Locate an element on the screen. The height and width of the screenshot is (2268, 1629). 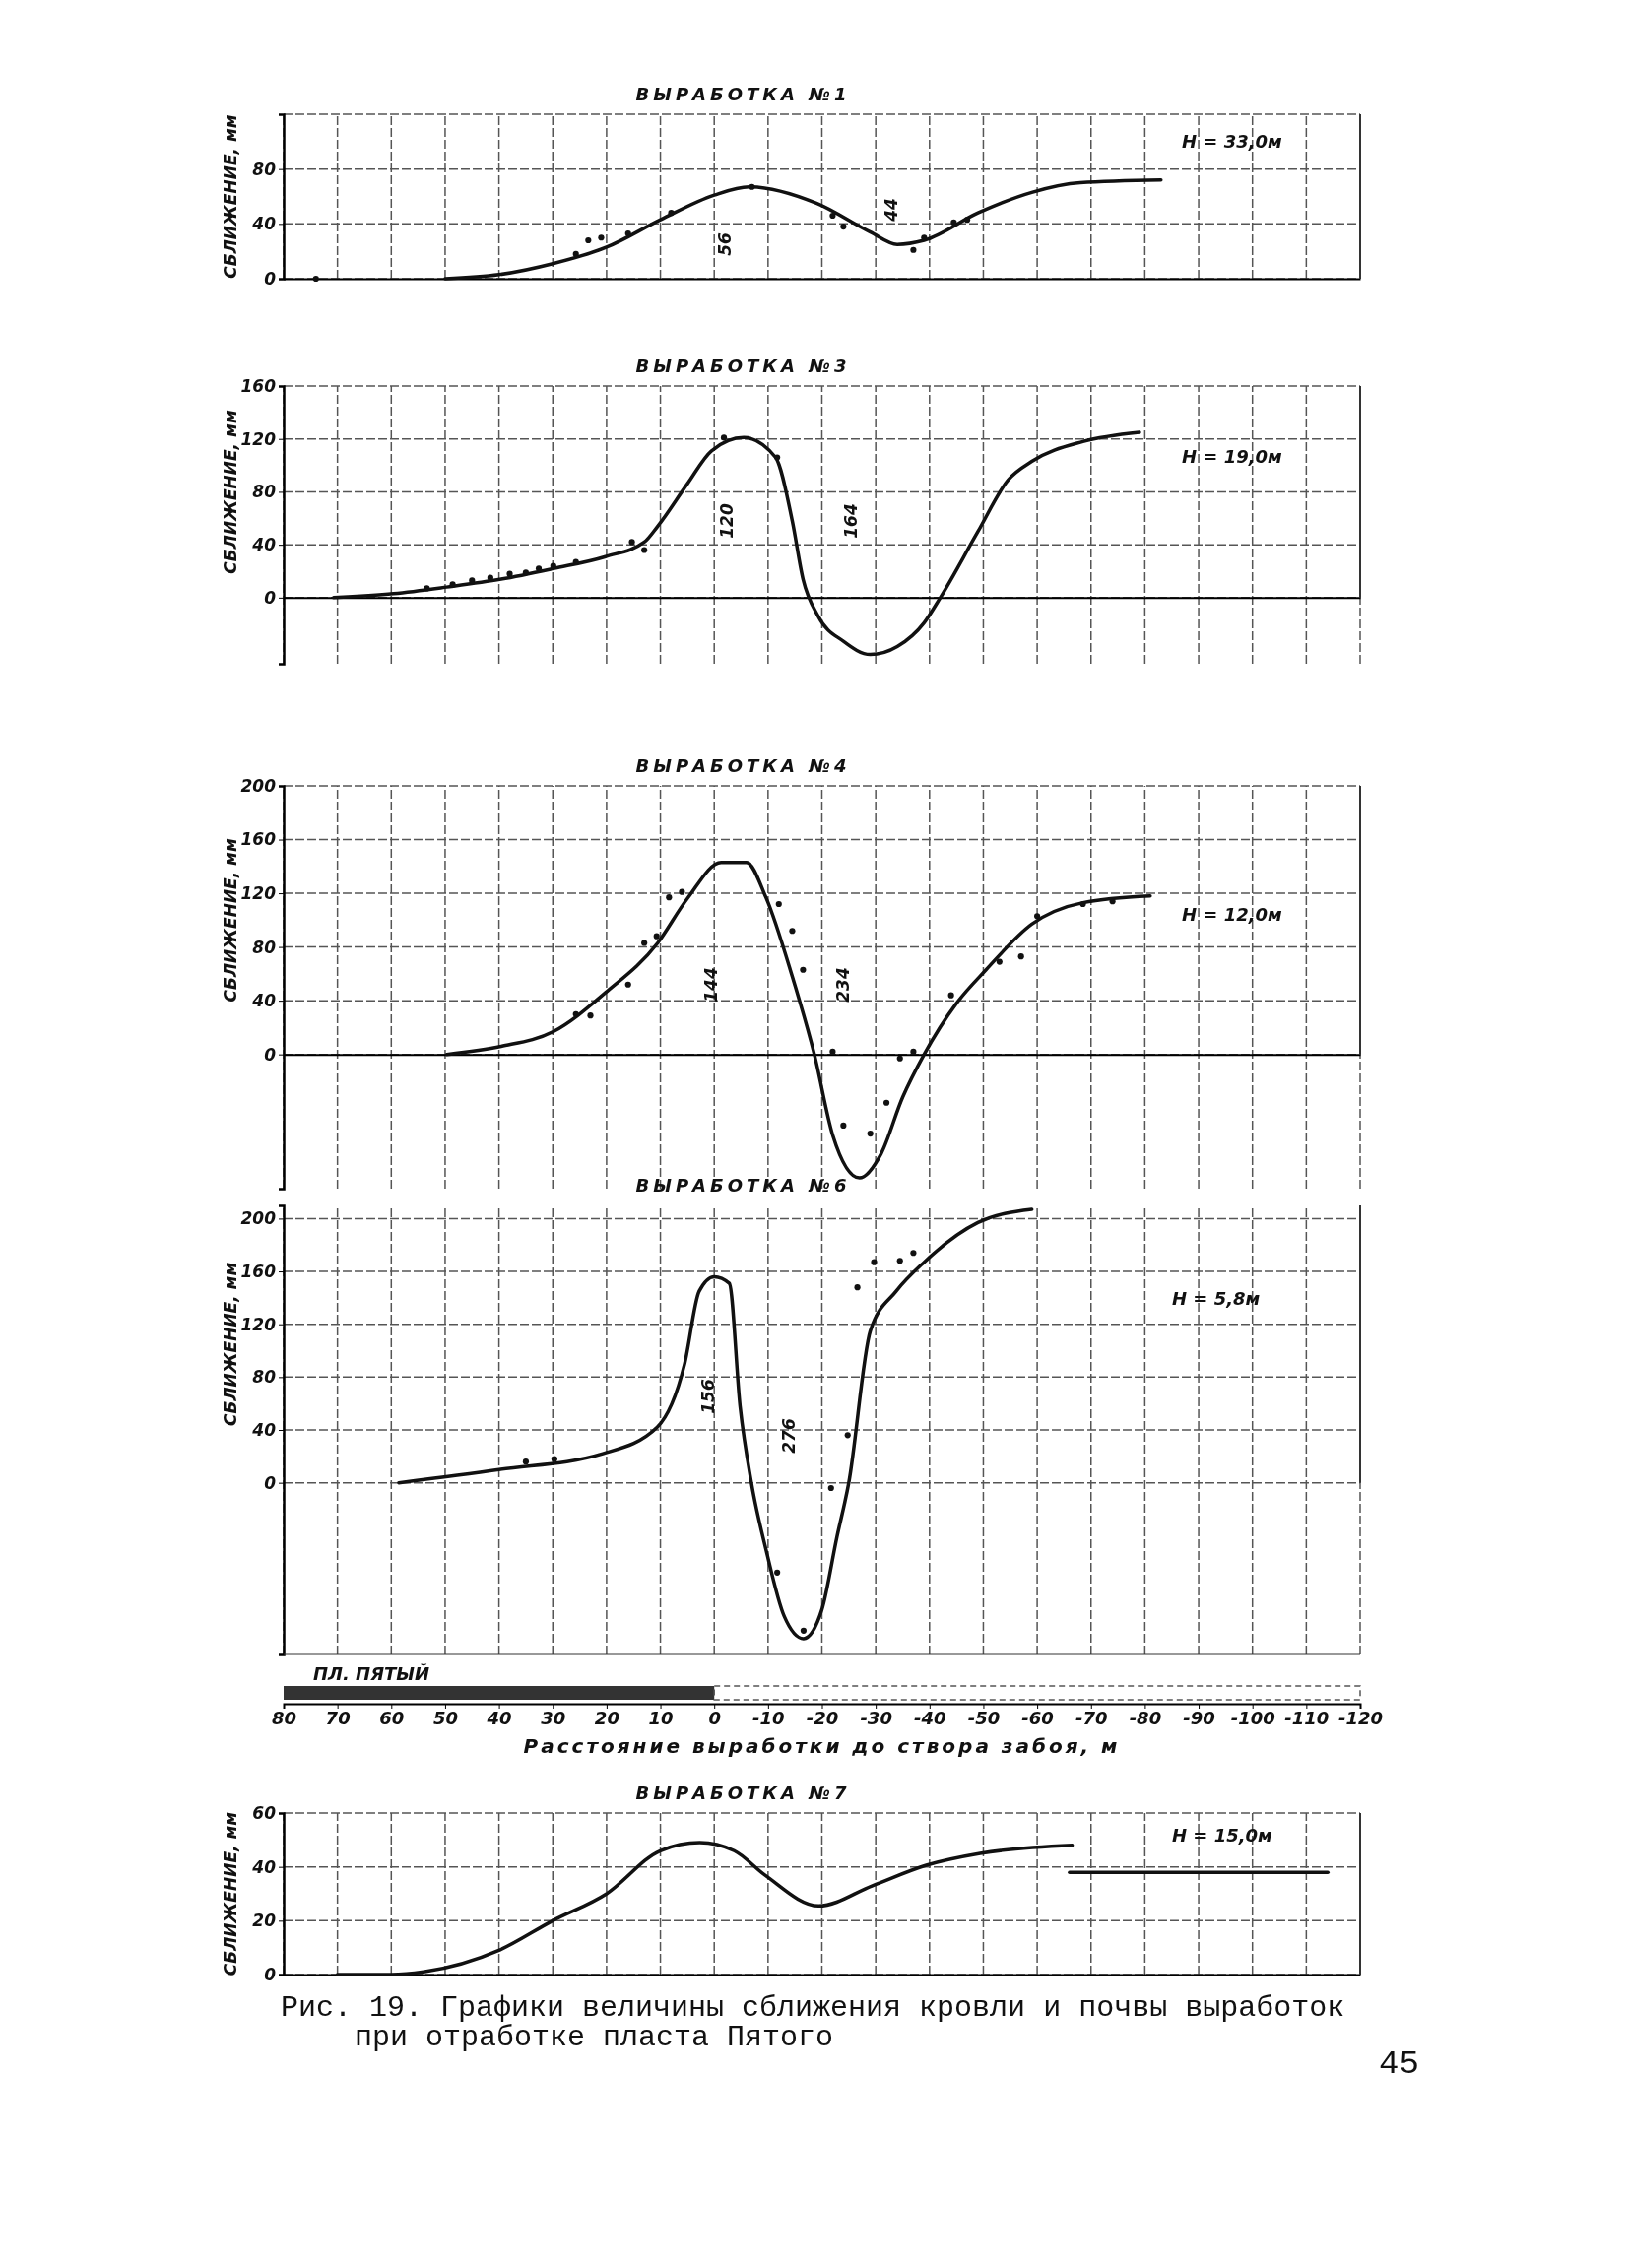
x-tick-label: -110 is located at coordinates (1307, 1718).